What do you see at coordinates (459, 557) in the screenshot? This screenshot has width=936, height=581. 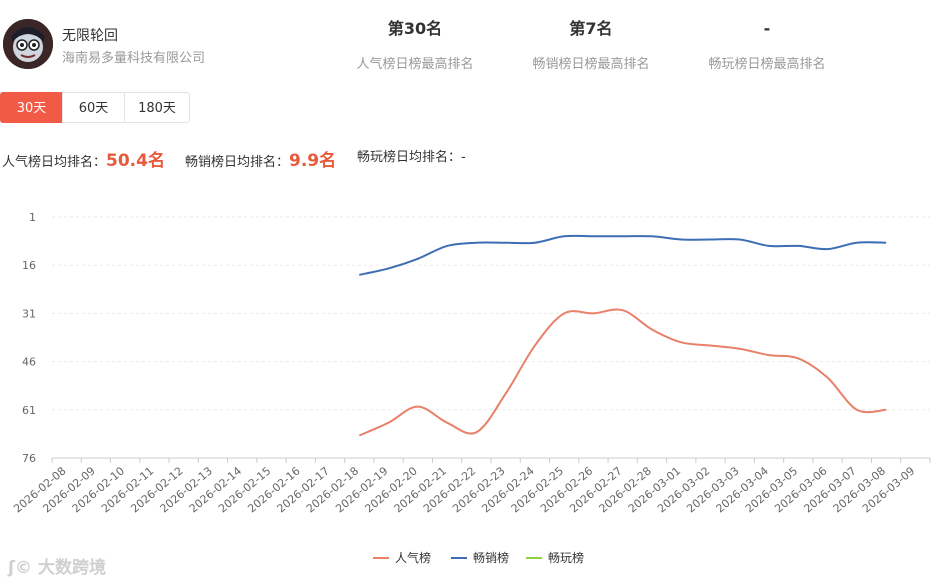 I see `legend-sales-swatch` at bounding box center [459, 557].